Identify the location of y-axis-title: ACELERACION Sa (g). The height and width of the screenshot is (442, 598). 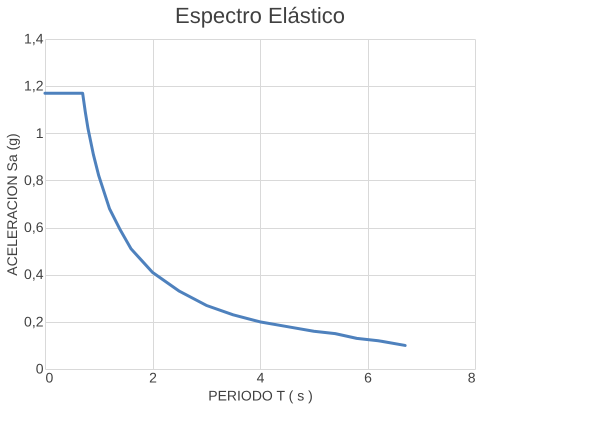
(12, 204).